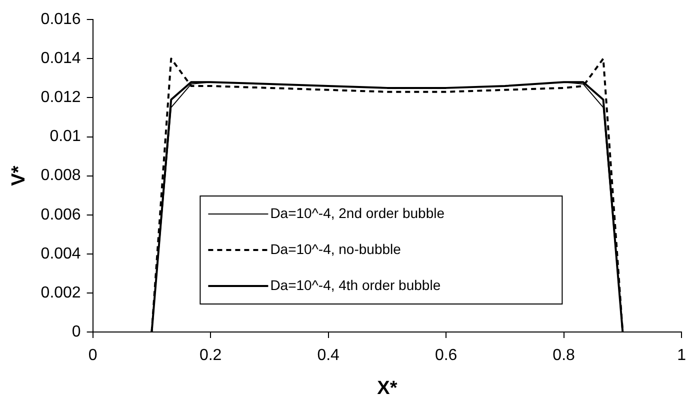  I want to click on y-tick-label: 0.008, so click(60, 175).